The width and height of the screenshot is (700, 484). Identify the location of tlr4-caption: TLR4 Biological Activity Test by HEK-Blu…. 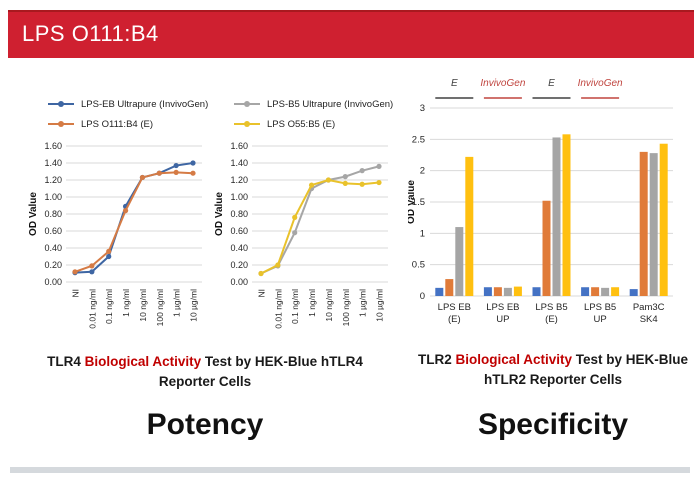
(205, 372).